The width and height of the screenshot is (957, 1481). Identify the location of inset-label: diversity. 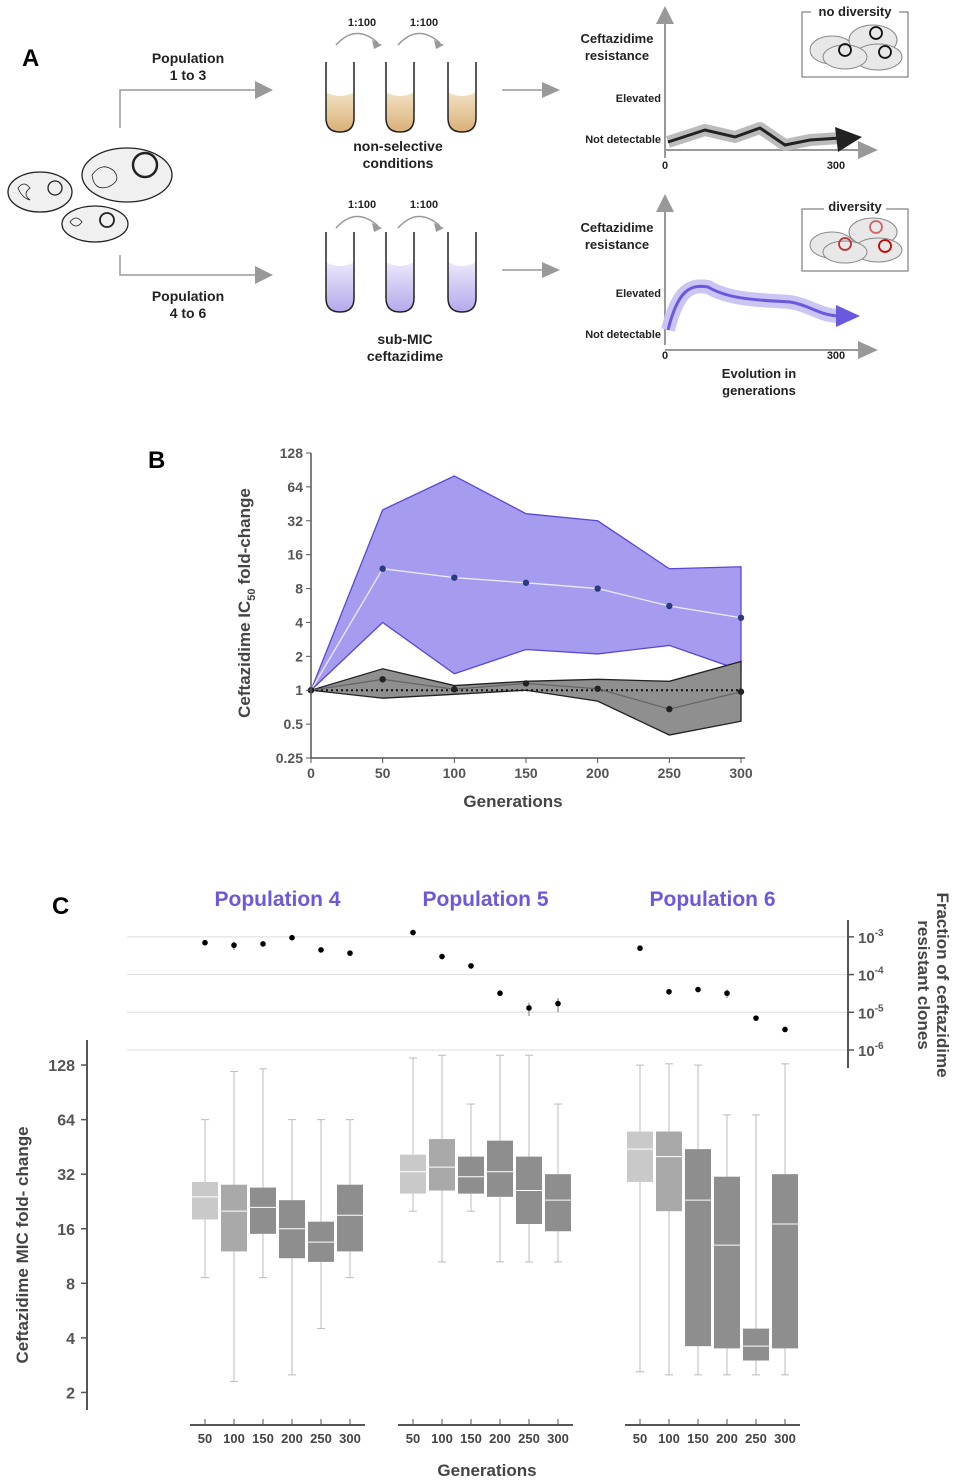
(855, 206).